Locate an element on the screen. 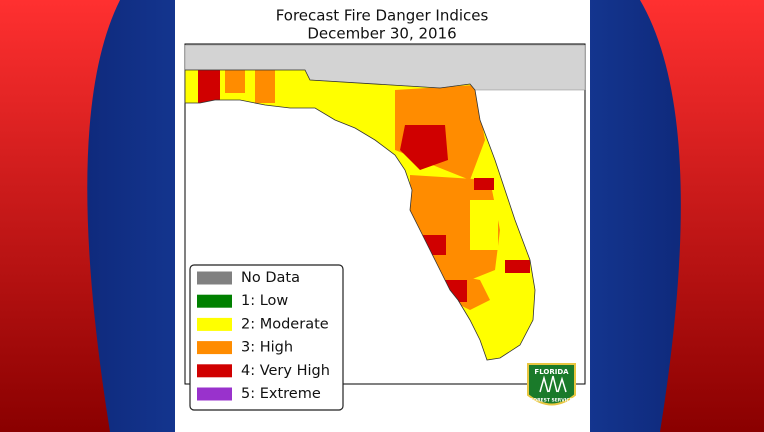  legend-label: 5: Extreme is located at coordinates (281, 394).